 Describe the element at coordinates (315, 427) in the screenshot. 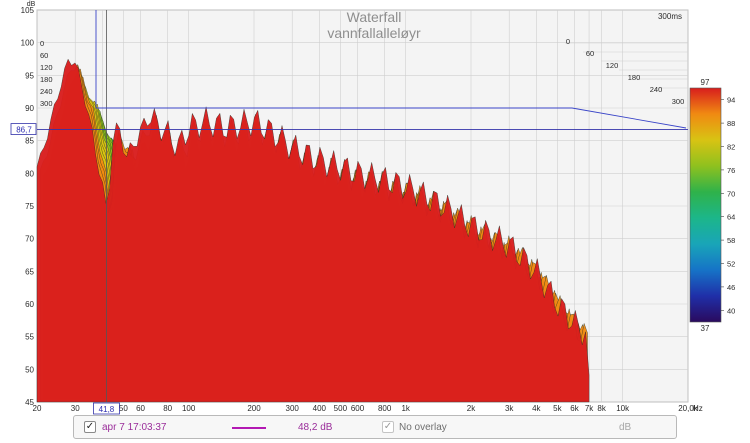

I see `measurement-value: 48,2 dB` at that location.